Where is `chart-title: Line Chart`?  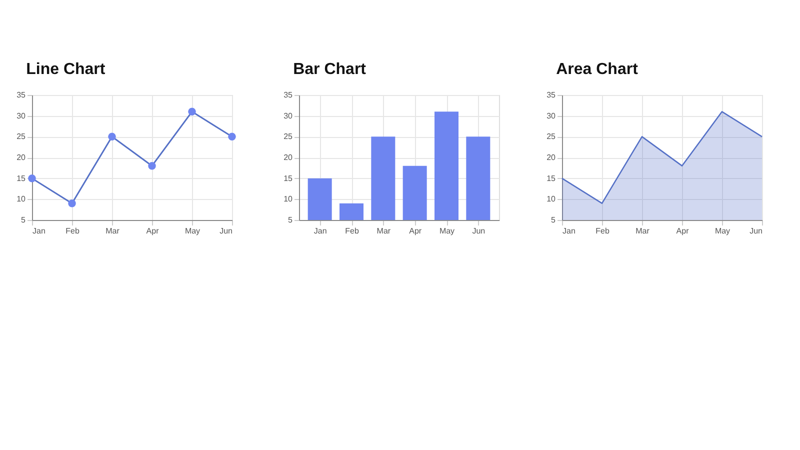
chart-title: Line Chart is located at coordinates (66, 69).